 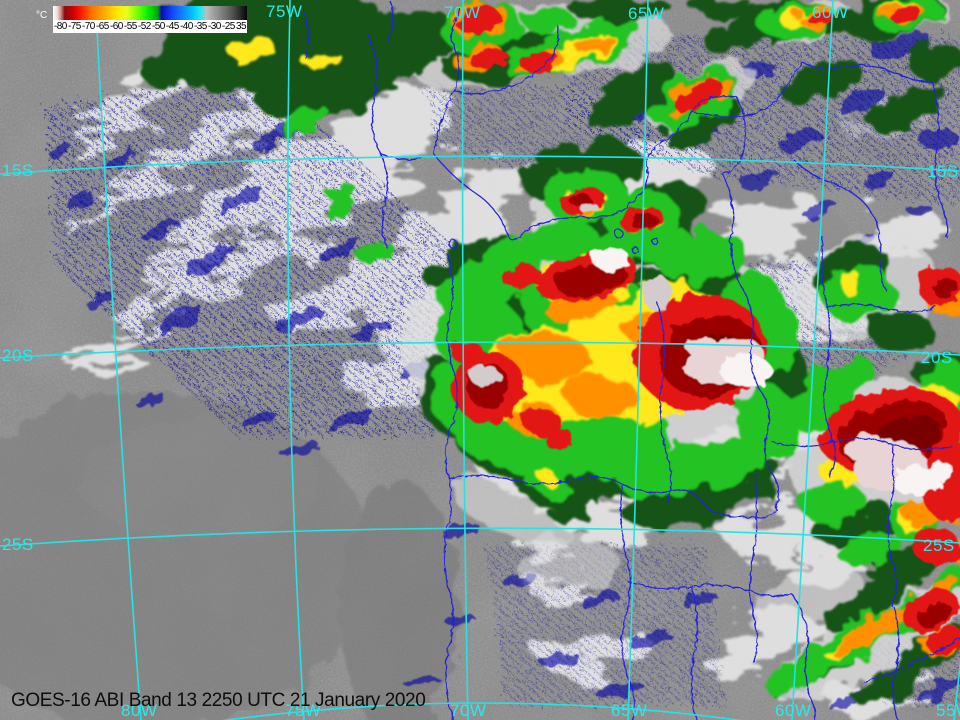 What do you see at coordinates (793, 710) in the screenshot?
I see `lon-label-bottom-60w: 60W` at bounding box center [793, 710].